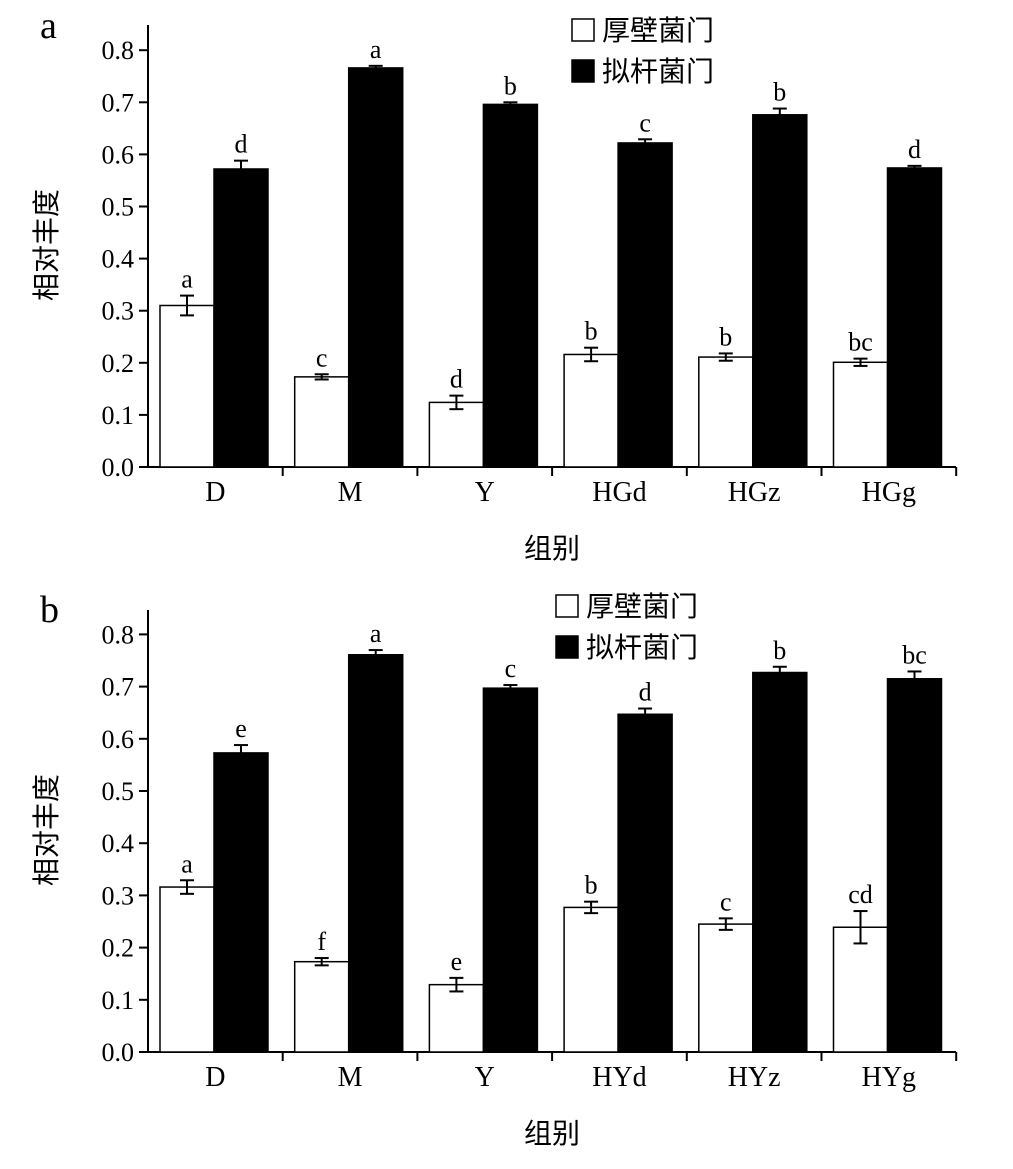  What do you see at coordinates (187, 969) in the screenshot?
I see `bar-firmicutes-D` at bounding box center [187, 969].